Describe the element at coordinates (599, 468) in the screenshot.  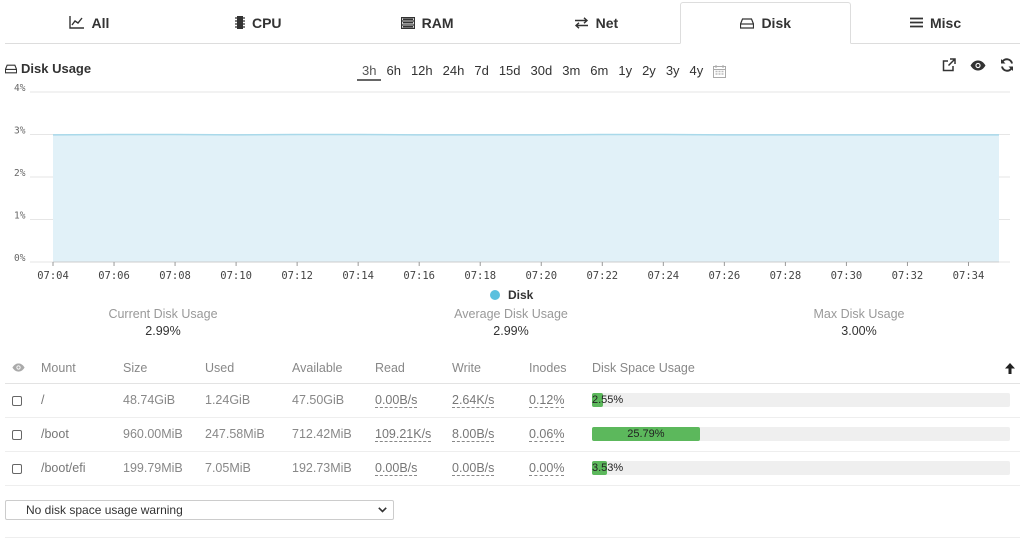
I see `usage-progress-fill` at that location.